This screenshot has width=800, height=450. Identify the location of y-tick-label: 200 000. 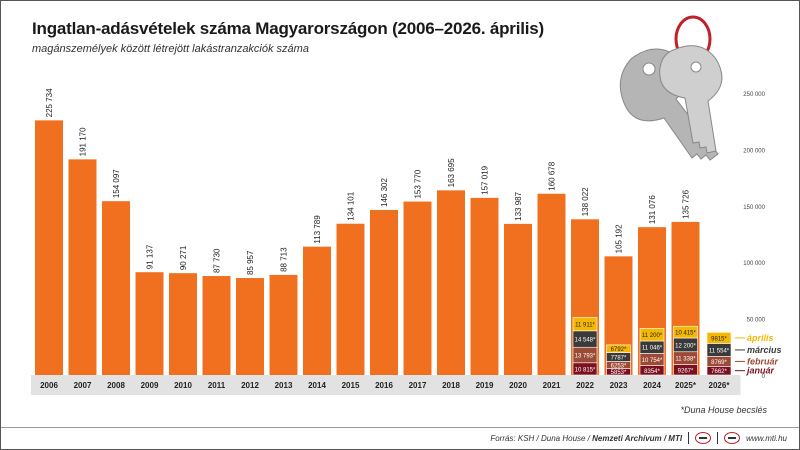
(754, 151).